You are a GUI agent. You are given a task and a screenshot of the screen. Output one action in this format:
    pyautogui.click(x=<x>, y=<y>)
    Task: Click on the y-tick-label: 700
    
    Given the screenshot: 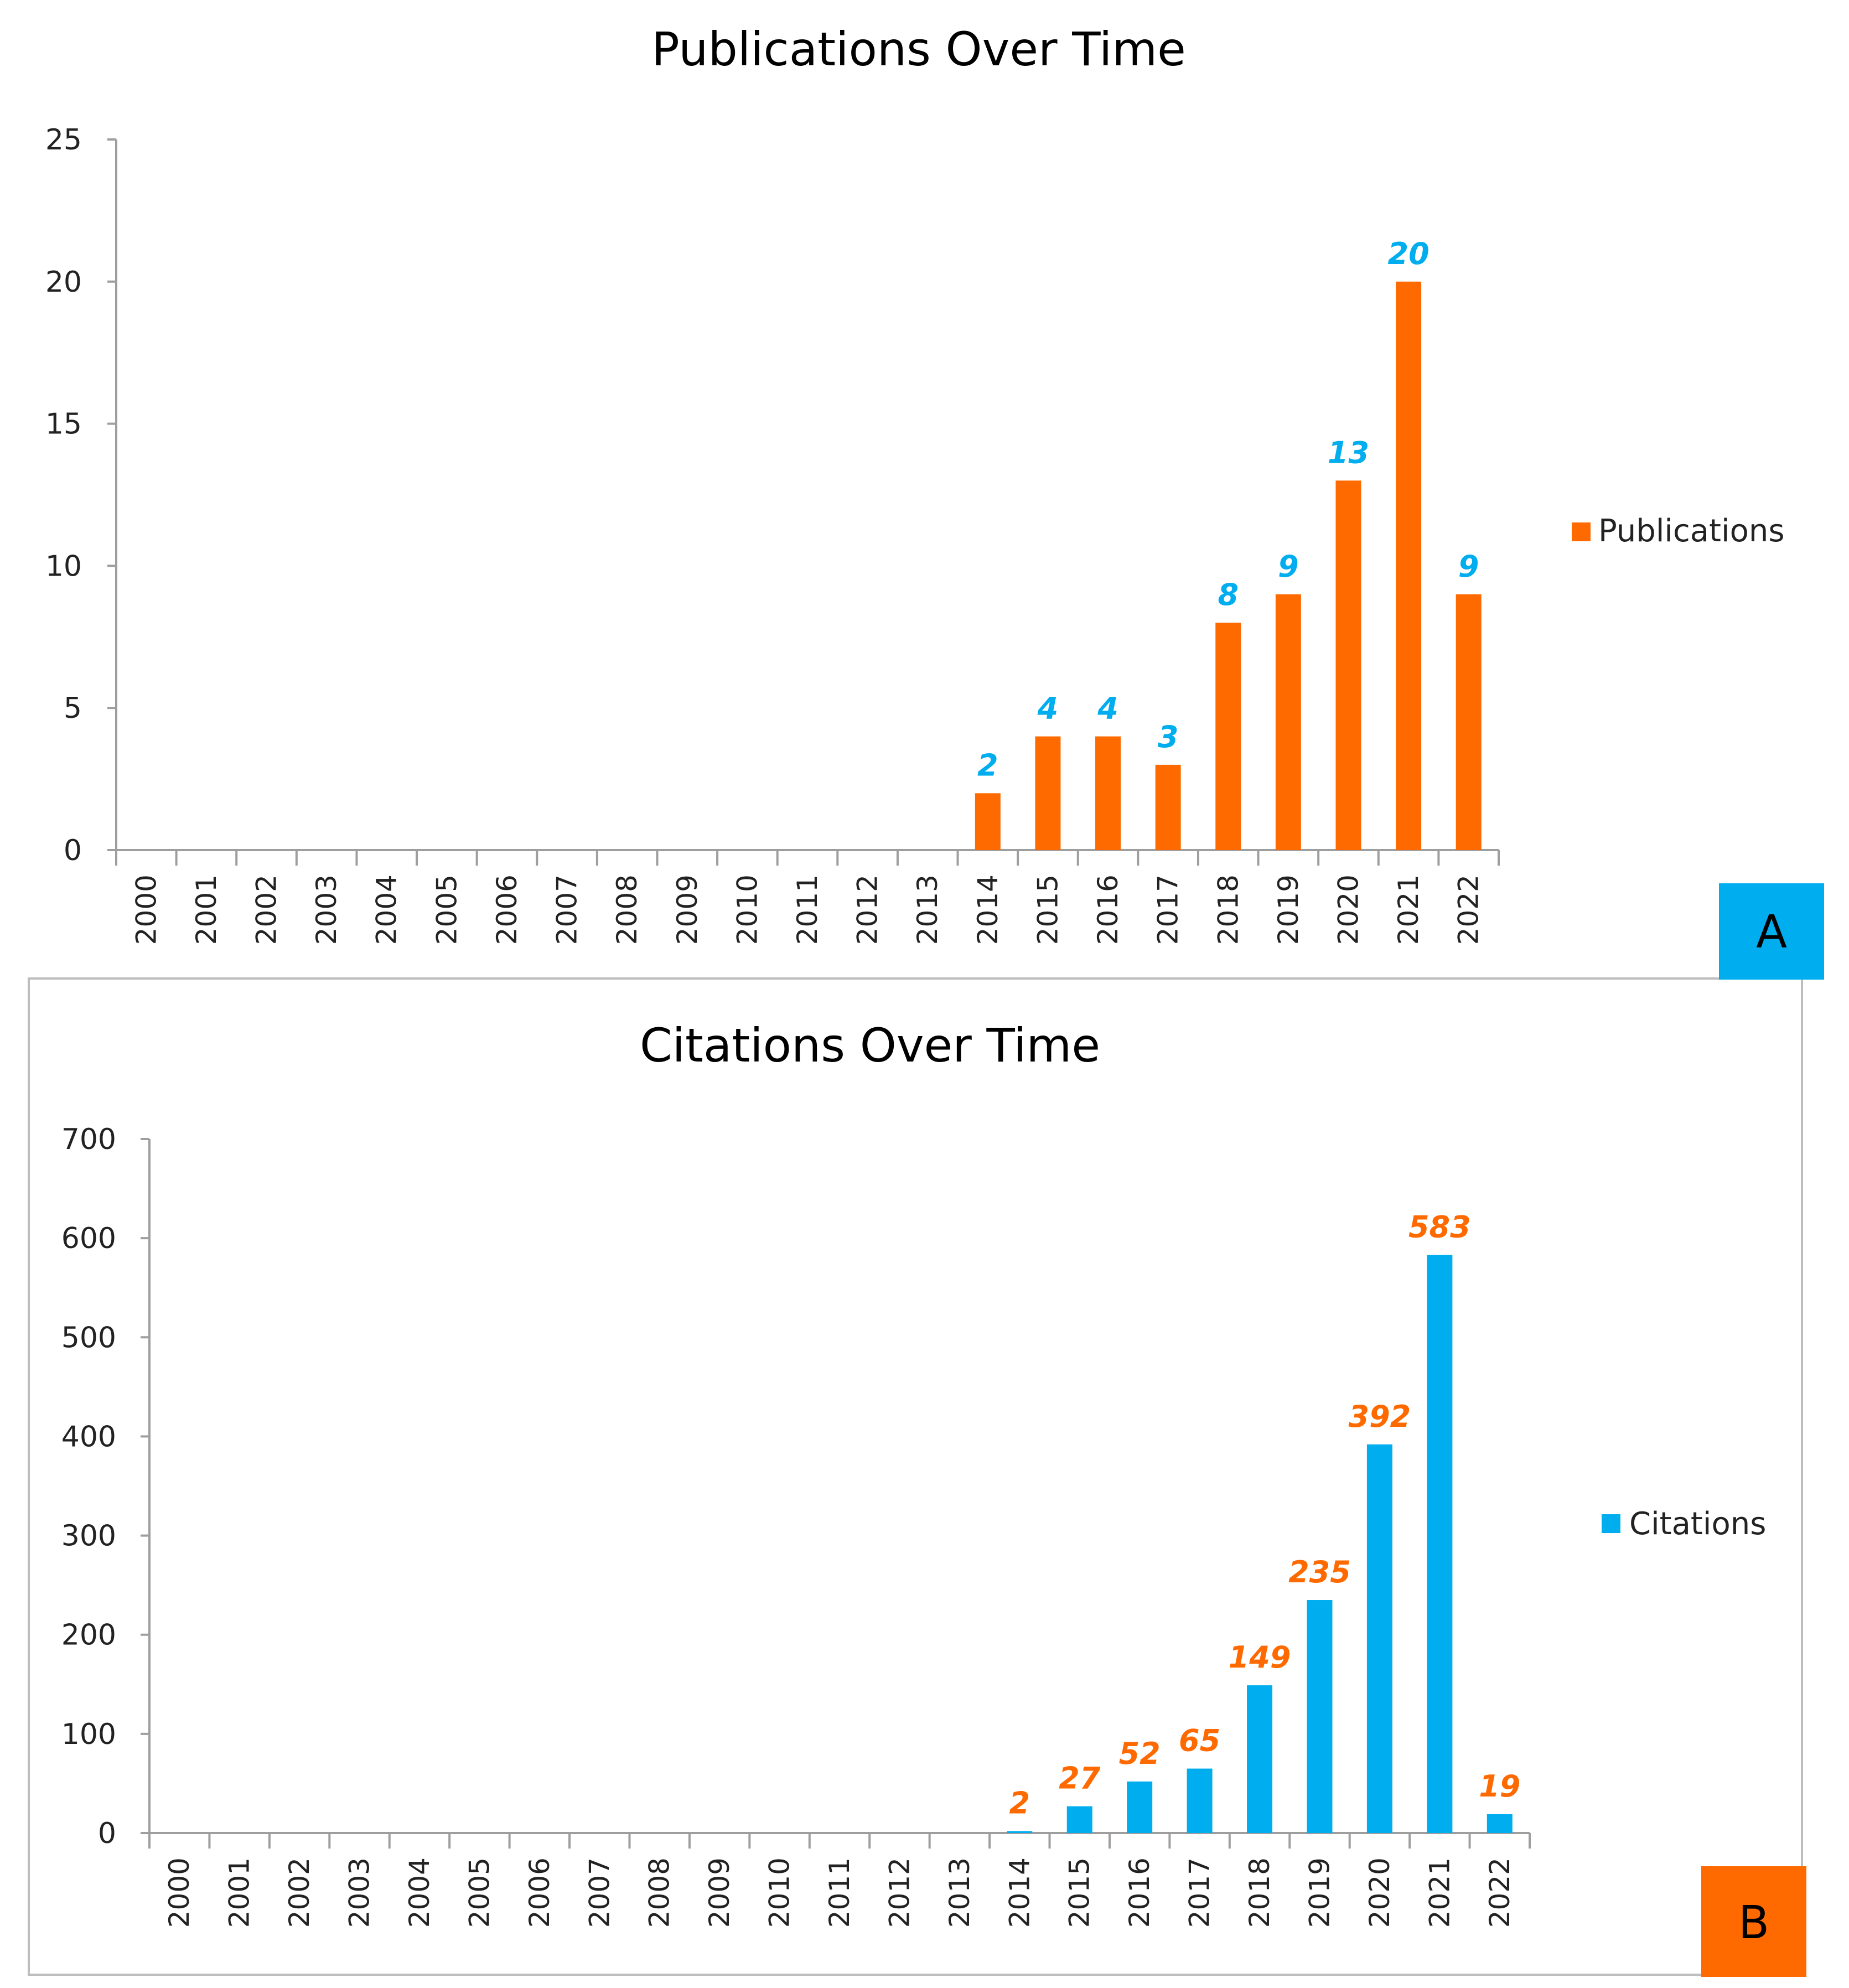 What is the action you would take?
    pyautogui.click(x=88, y=1139)
    